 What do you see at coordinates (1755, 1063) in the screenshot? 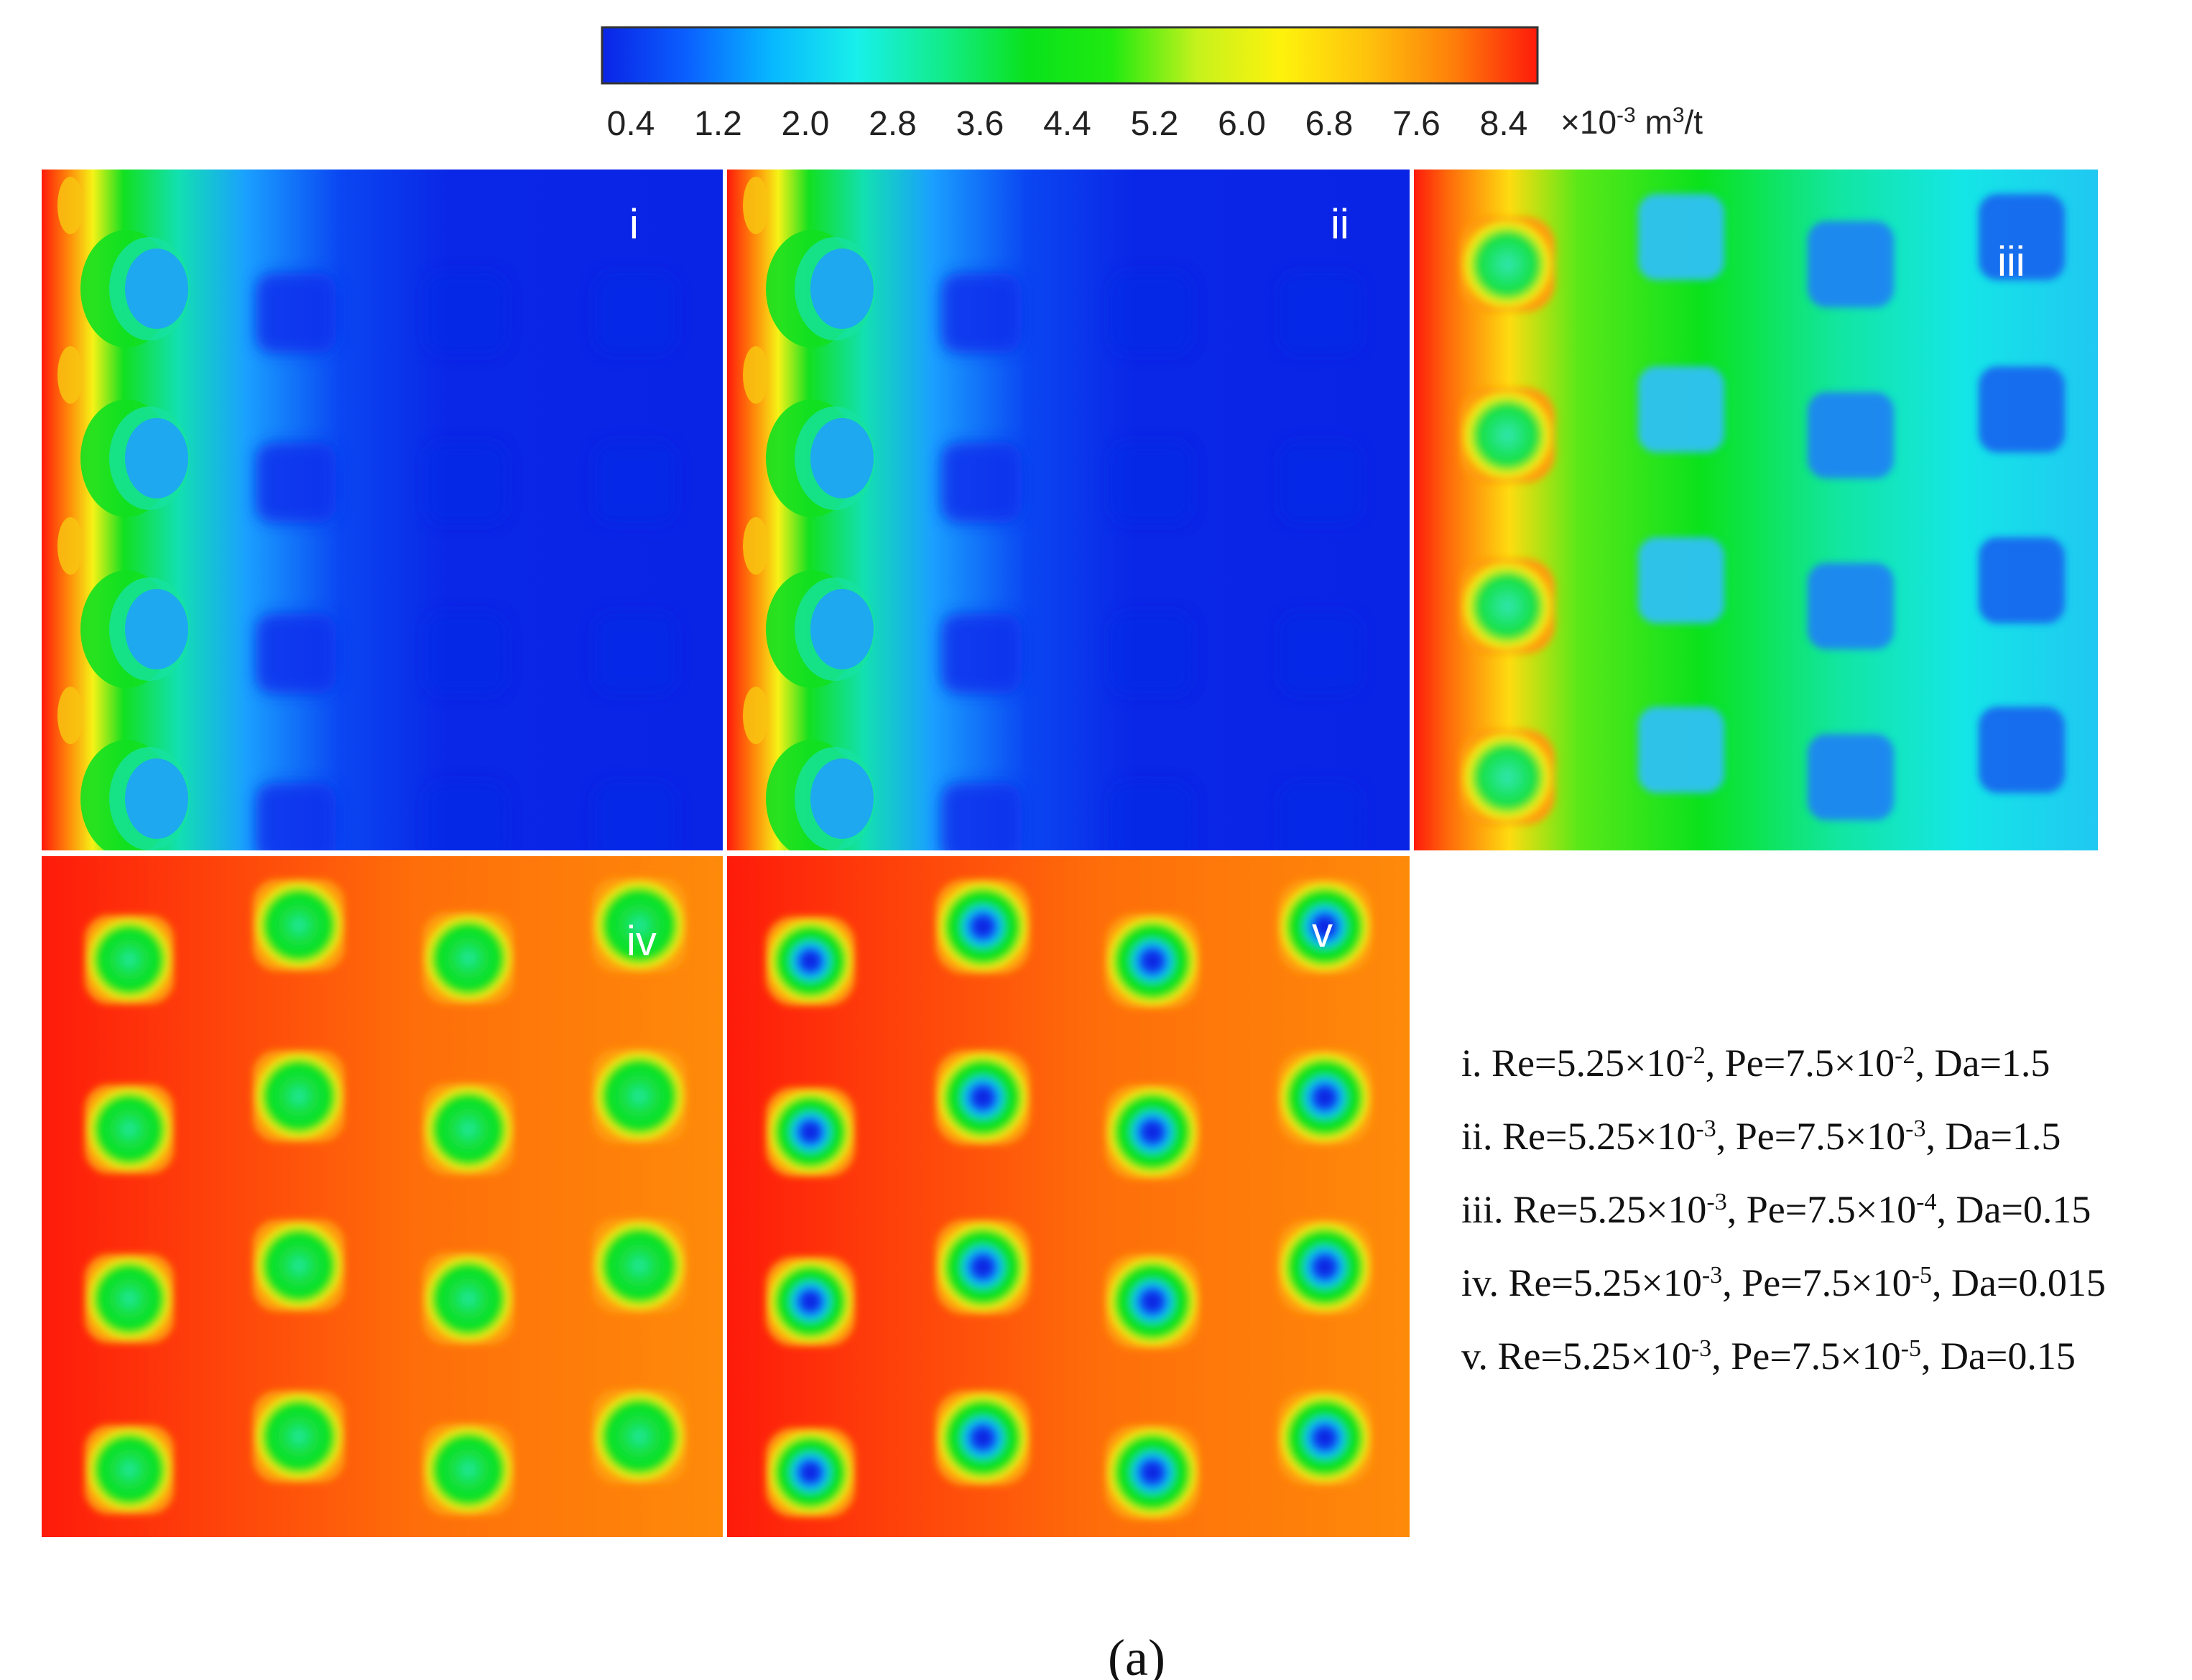
I see `legend-entry: i. Re=5.25×10-2, Pe=7.5×10-2, Da=1.5` at bounding box center [1755, 1063].